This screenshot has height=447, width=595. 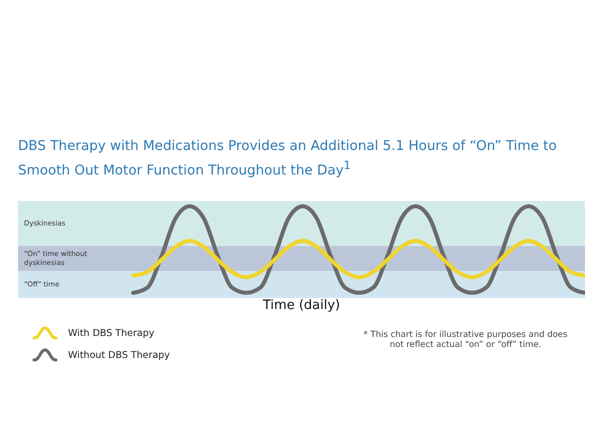 What do you see at coordinates (301, 306) in the screenshot?
I see `x-axis-title: Time (daily)` at bounding box center [301, 306].